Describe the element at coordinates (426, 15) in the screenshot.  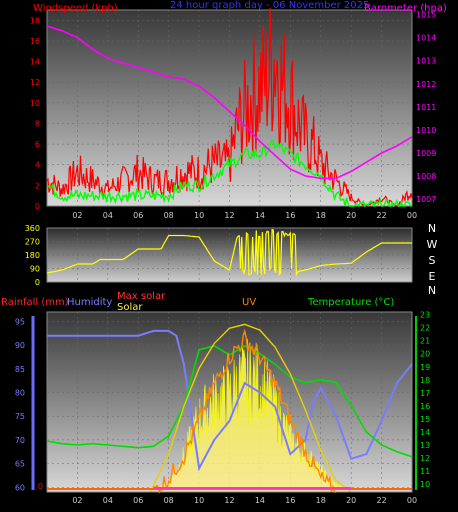
I see `baro-y-tick: 1015` at that location.